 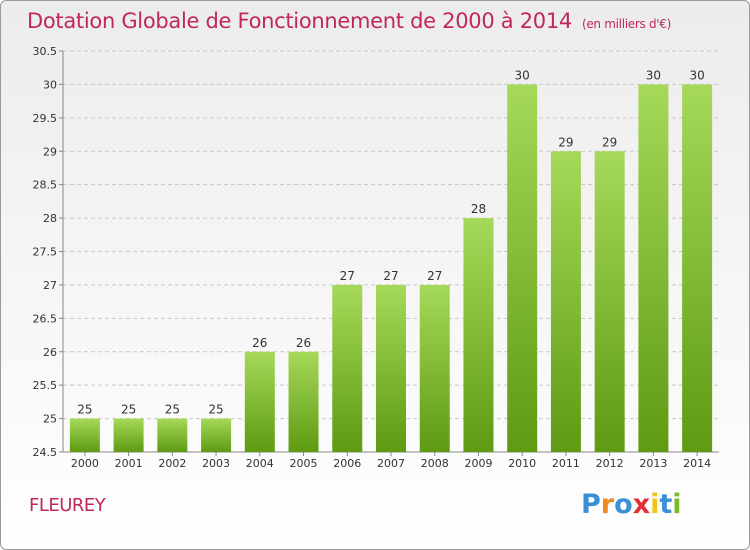 What do you see at coordinates (522, 463) in the screenshot?
I see `x-tick-label: 2010` at bounding box center [522, 463].